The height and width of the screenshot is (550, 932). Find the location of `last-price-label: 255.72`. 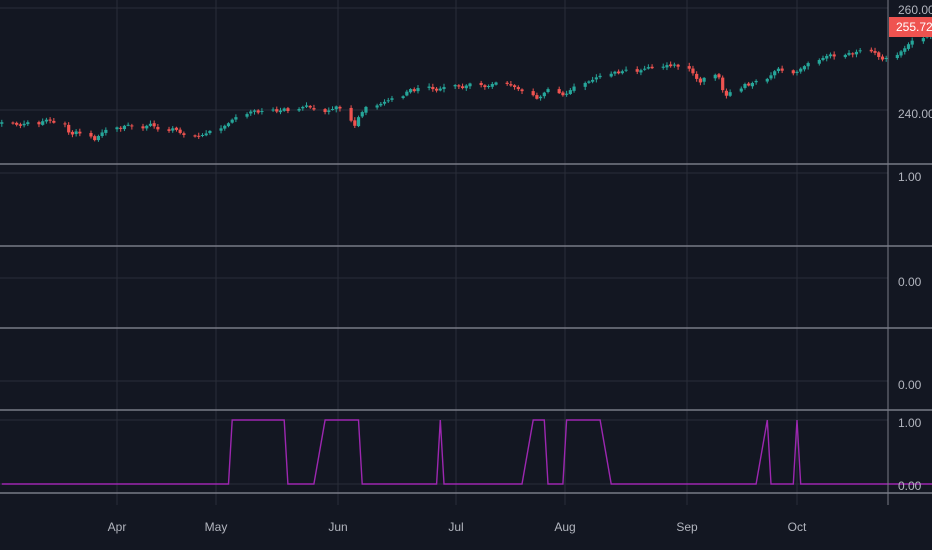

last-price-label: 255.72 is located at coordinates (914, 27).